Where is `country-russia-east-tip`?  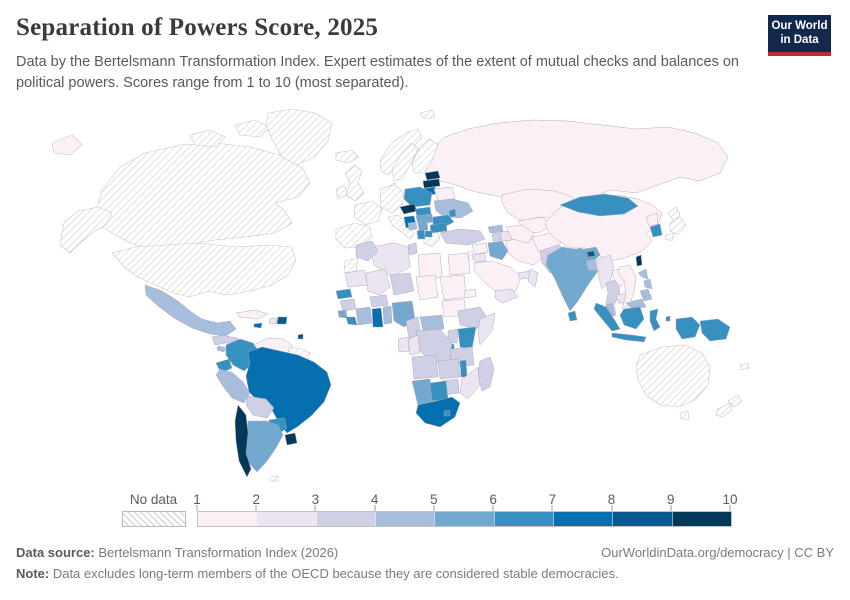 country-russia-east-tip is located at coordinates (67, 145).